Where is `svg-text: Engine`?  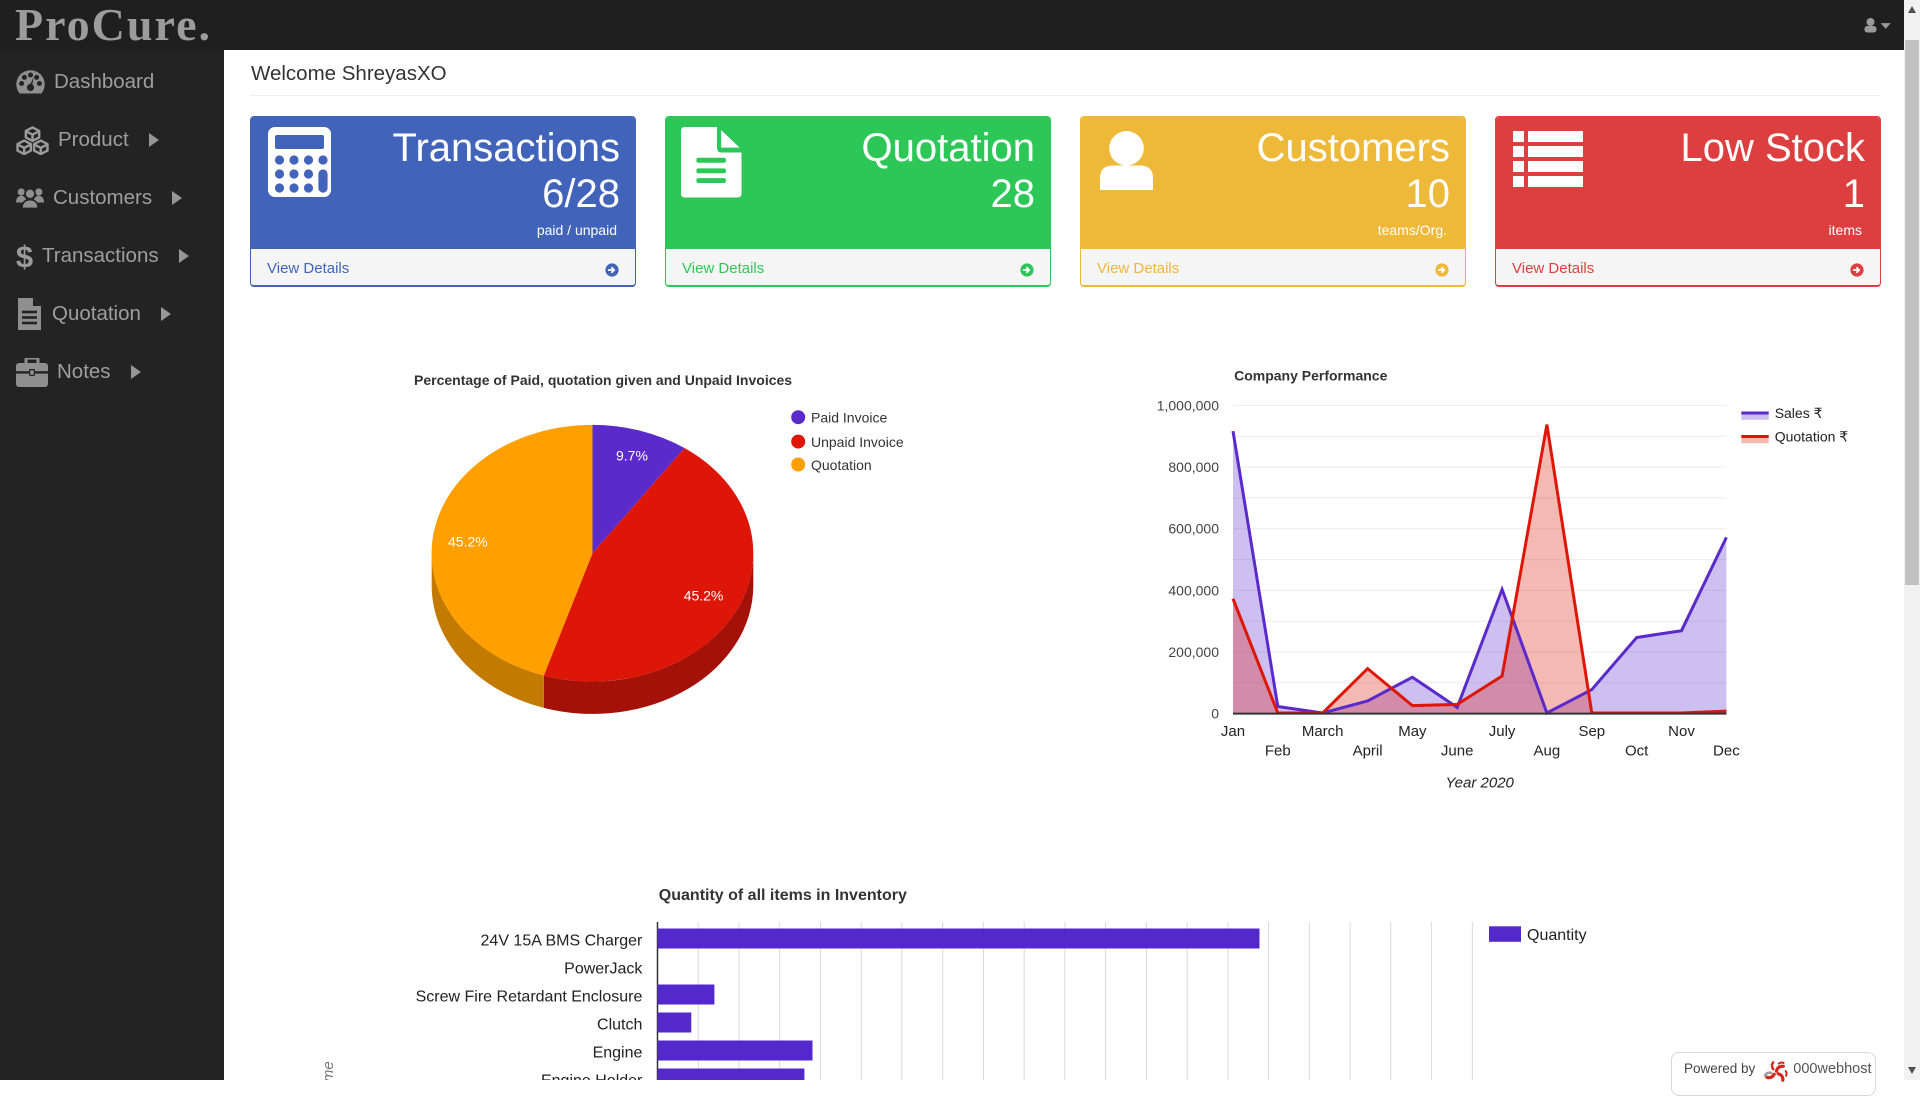 svg-text: Engine is located at coordinates (618, 1052).